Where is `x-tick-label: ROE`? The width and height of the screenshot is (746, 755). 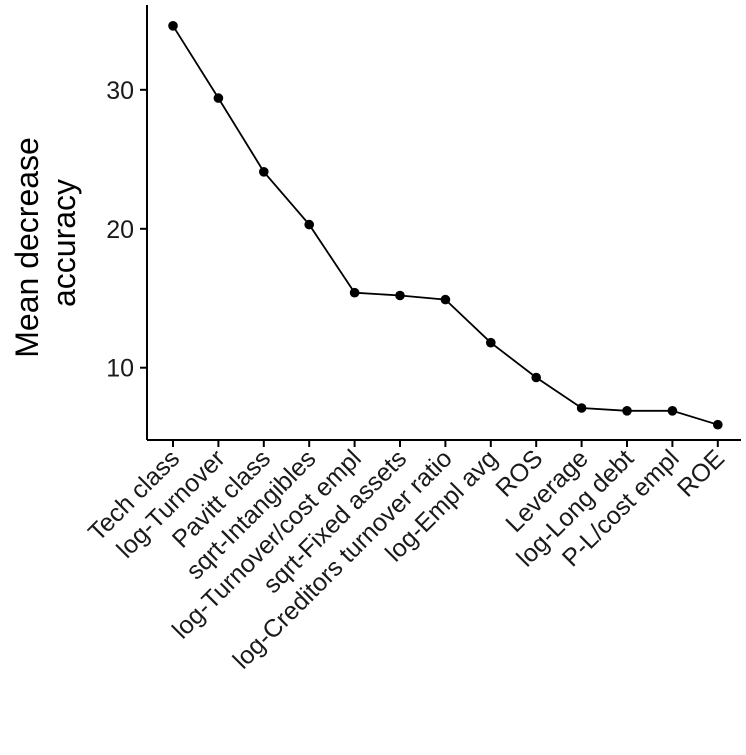 x-tick-label: ROE is located at coordinates (701, 473).